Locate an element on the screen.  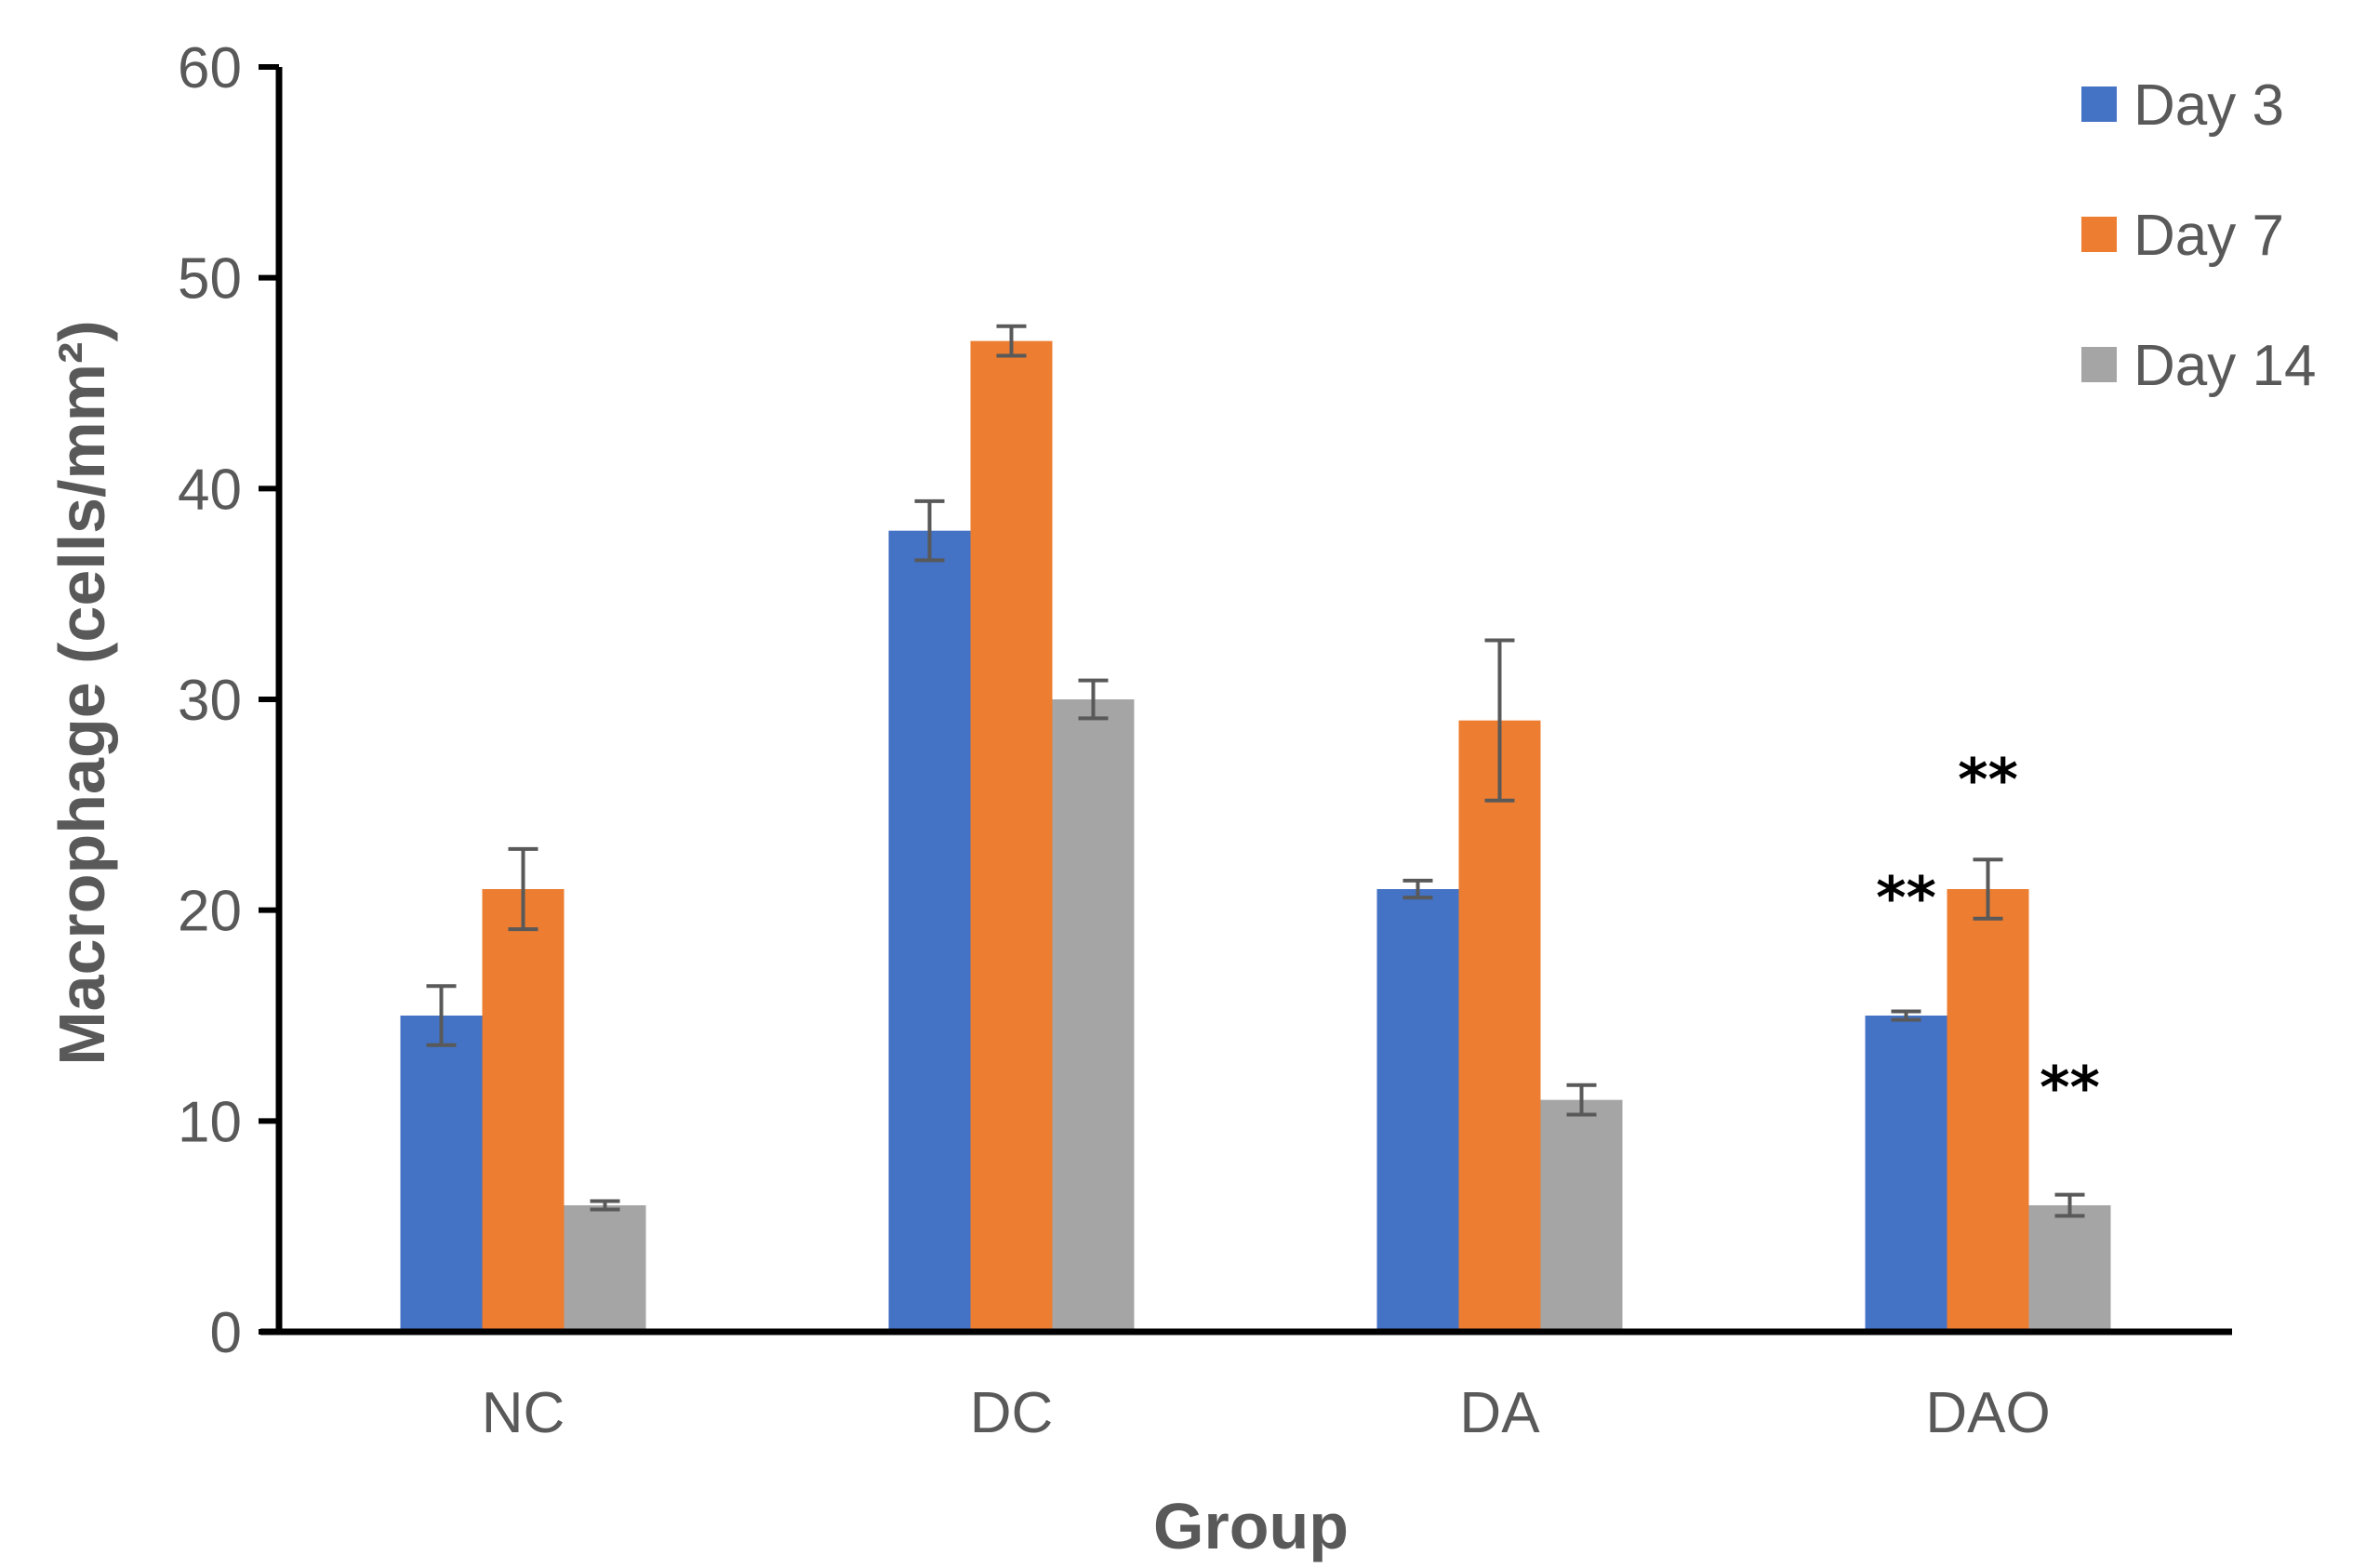
significance-annotations: ** ** ** is located at coordinates (1988, 934).